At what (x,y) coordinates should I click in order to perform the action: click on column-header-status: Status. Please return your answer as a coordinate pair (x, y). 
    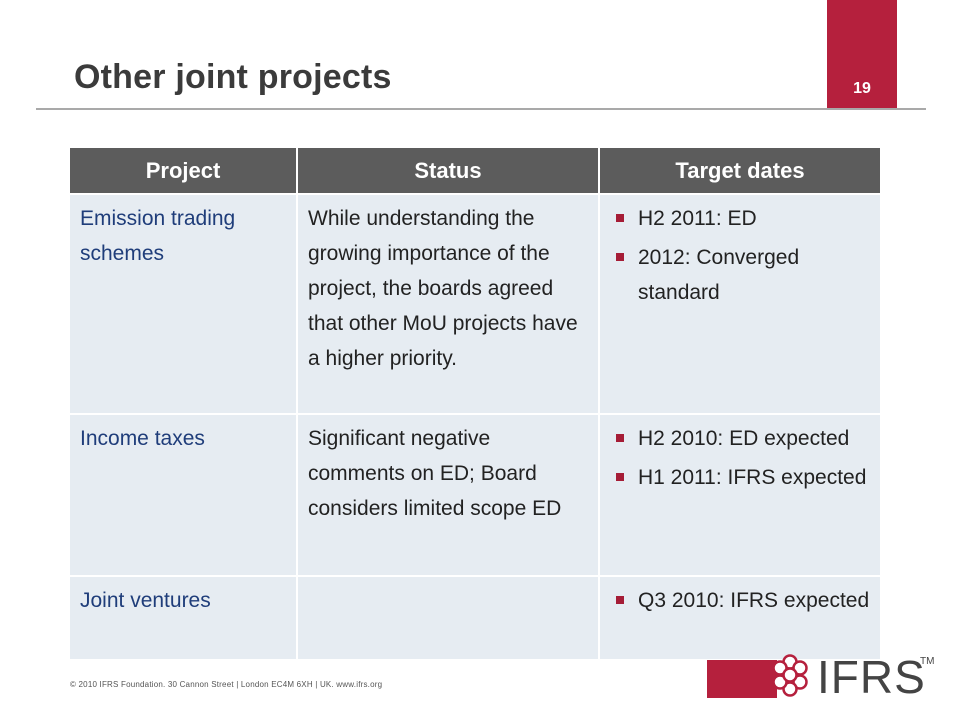
    Looking at the image, I should click on (447, 171).